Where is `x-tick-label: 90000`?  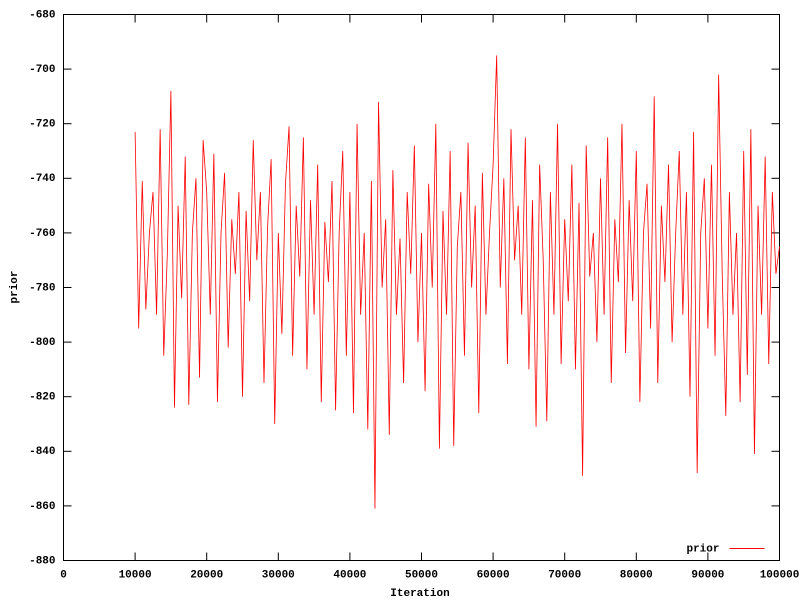
x-tick-label: 90000 is located at coordinates (707, 575).